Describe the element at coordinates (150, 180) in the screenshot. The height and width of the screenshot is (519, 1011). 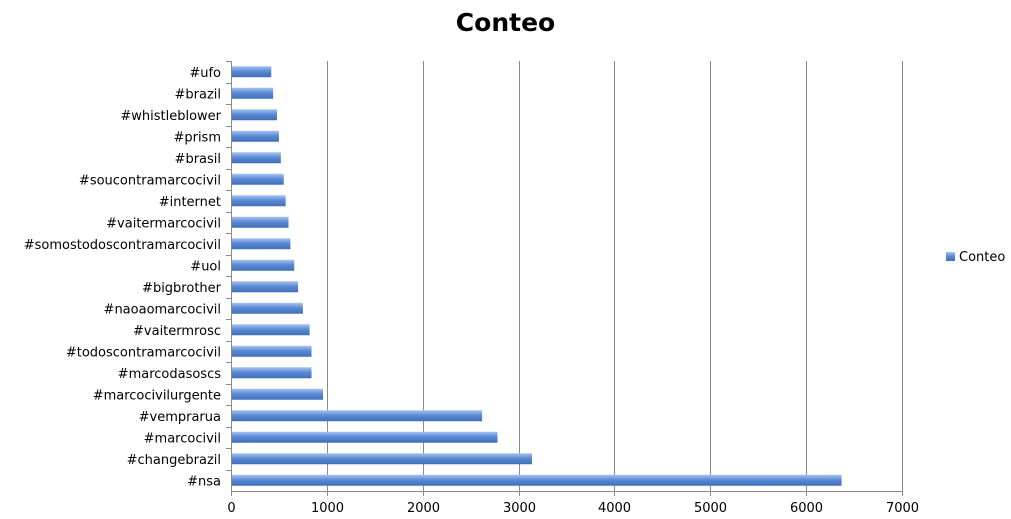
I see `category-label: #soucontramarcocivil` at that location.